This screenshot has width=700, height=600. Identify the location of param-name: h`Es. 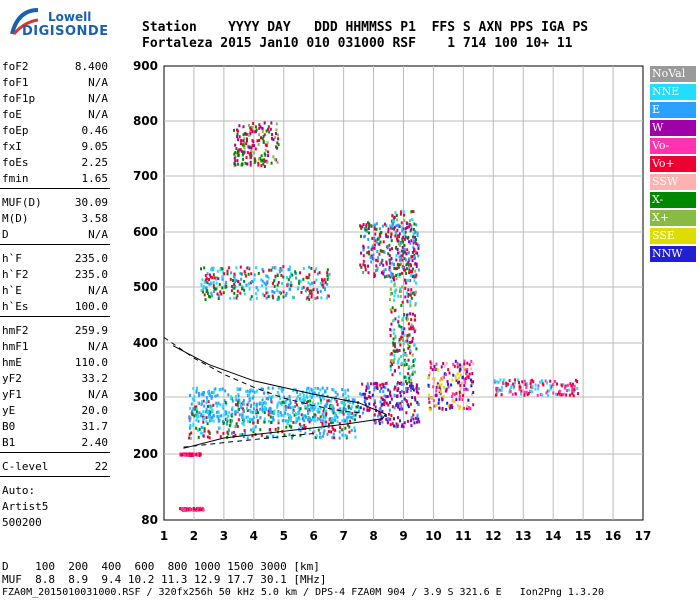
(15, 306).